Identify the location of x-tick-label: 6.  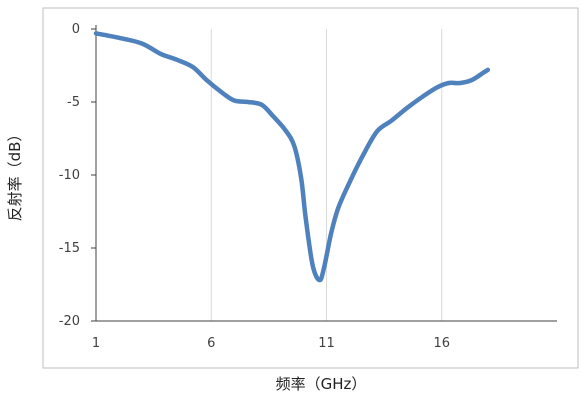
(211, 343).